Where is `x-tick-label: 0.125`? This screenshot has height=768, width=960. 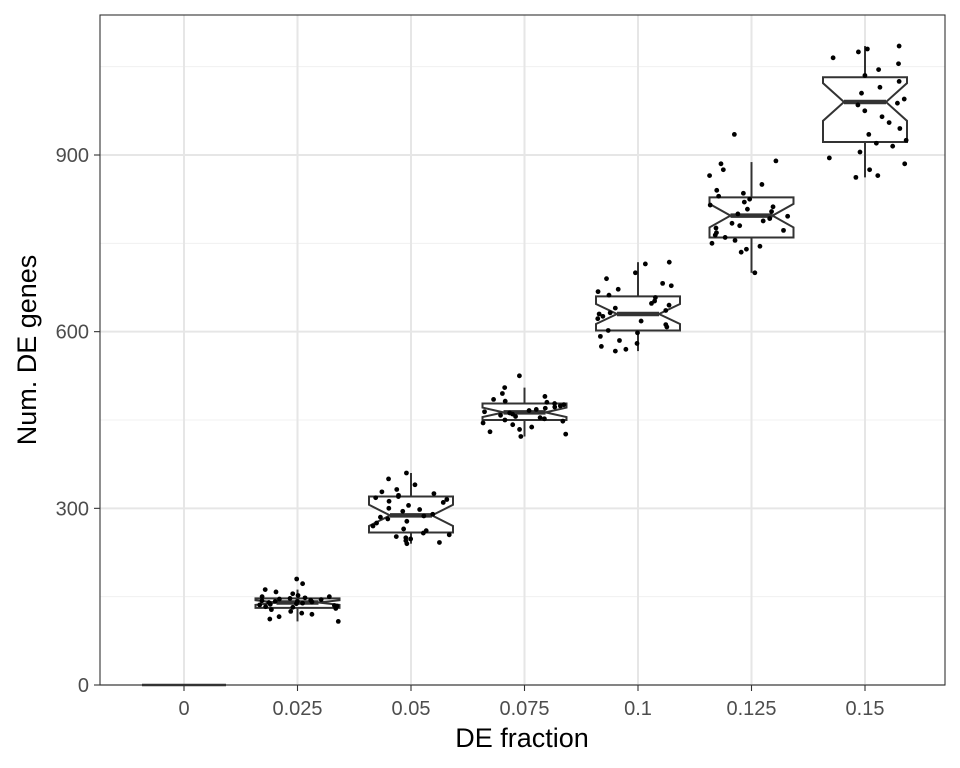 x-tick-label: 0.125 is located at coordinates (751, 709).